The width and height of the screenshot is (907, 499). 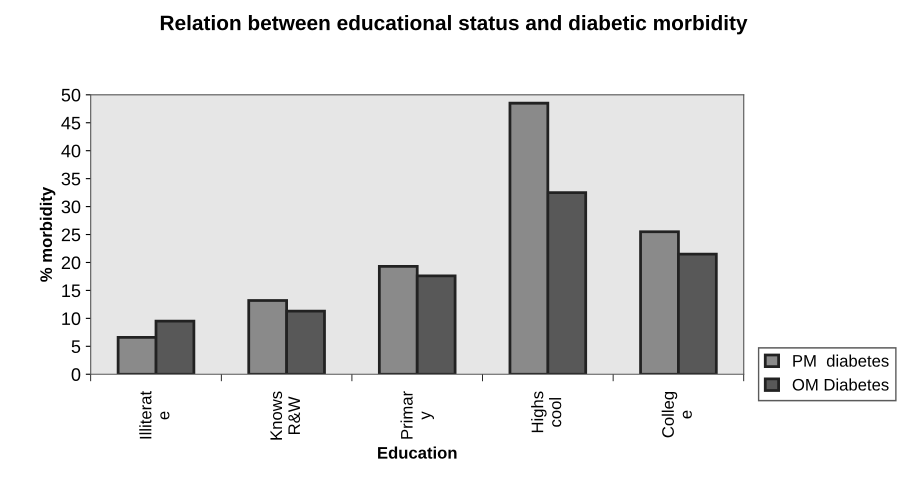 What do you see at coordinates (285, 416) in the screenshot?
I see `x-tick-label: Knows R&W` at bounding box center [285, 416].